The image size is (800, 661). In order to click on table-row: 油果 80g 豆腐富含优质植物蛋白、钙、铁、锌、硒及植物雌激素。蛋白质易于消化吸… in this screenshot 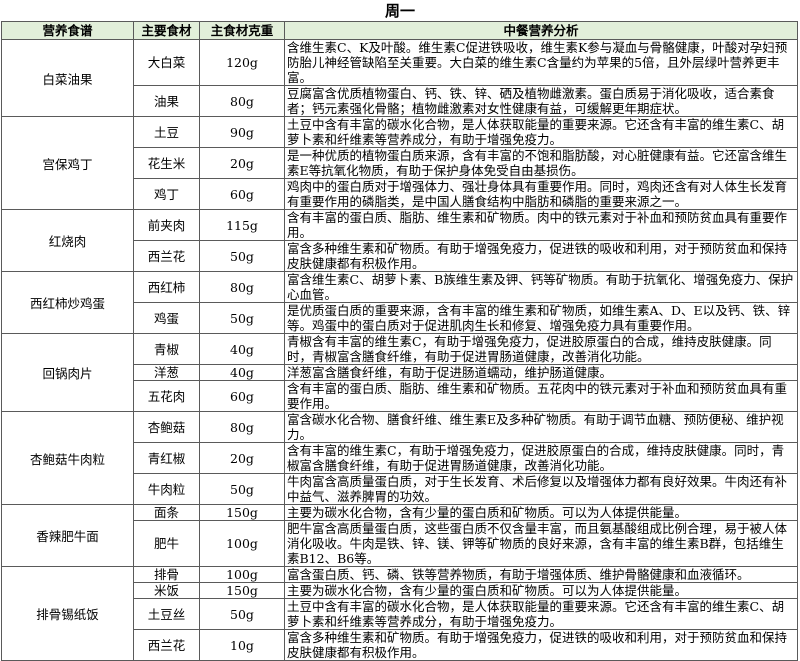, I will do `click(400, 101)`.